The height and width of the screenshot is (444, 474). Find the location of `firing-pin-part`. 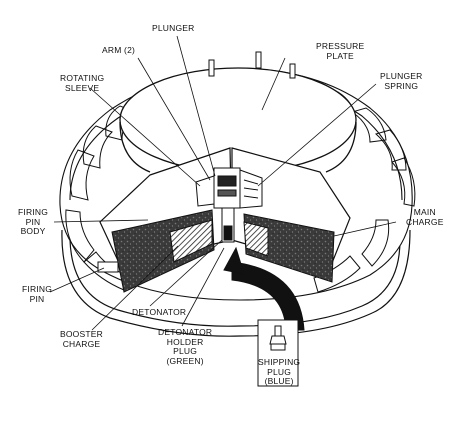

firing-pin-part is located at coordinates (108, 267).